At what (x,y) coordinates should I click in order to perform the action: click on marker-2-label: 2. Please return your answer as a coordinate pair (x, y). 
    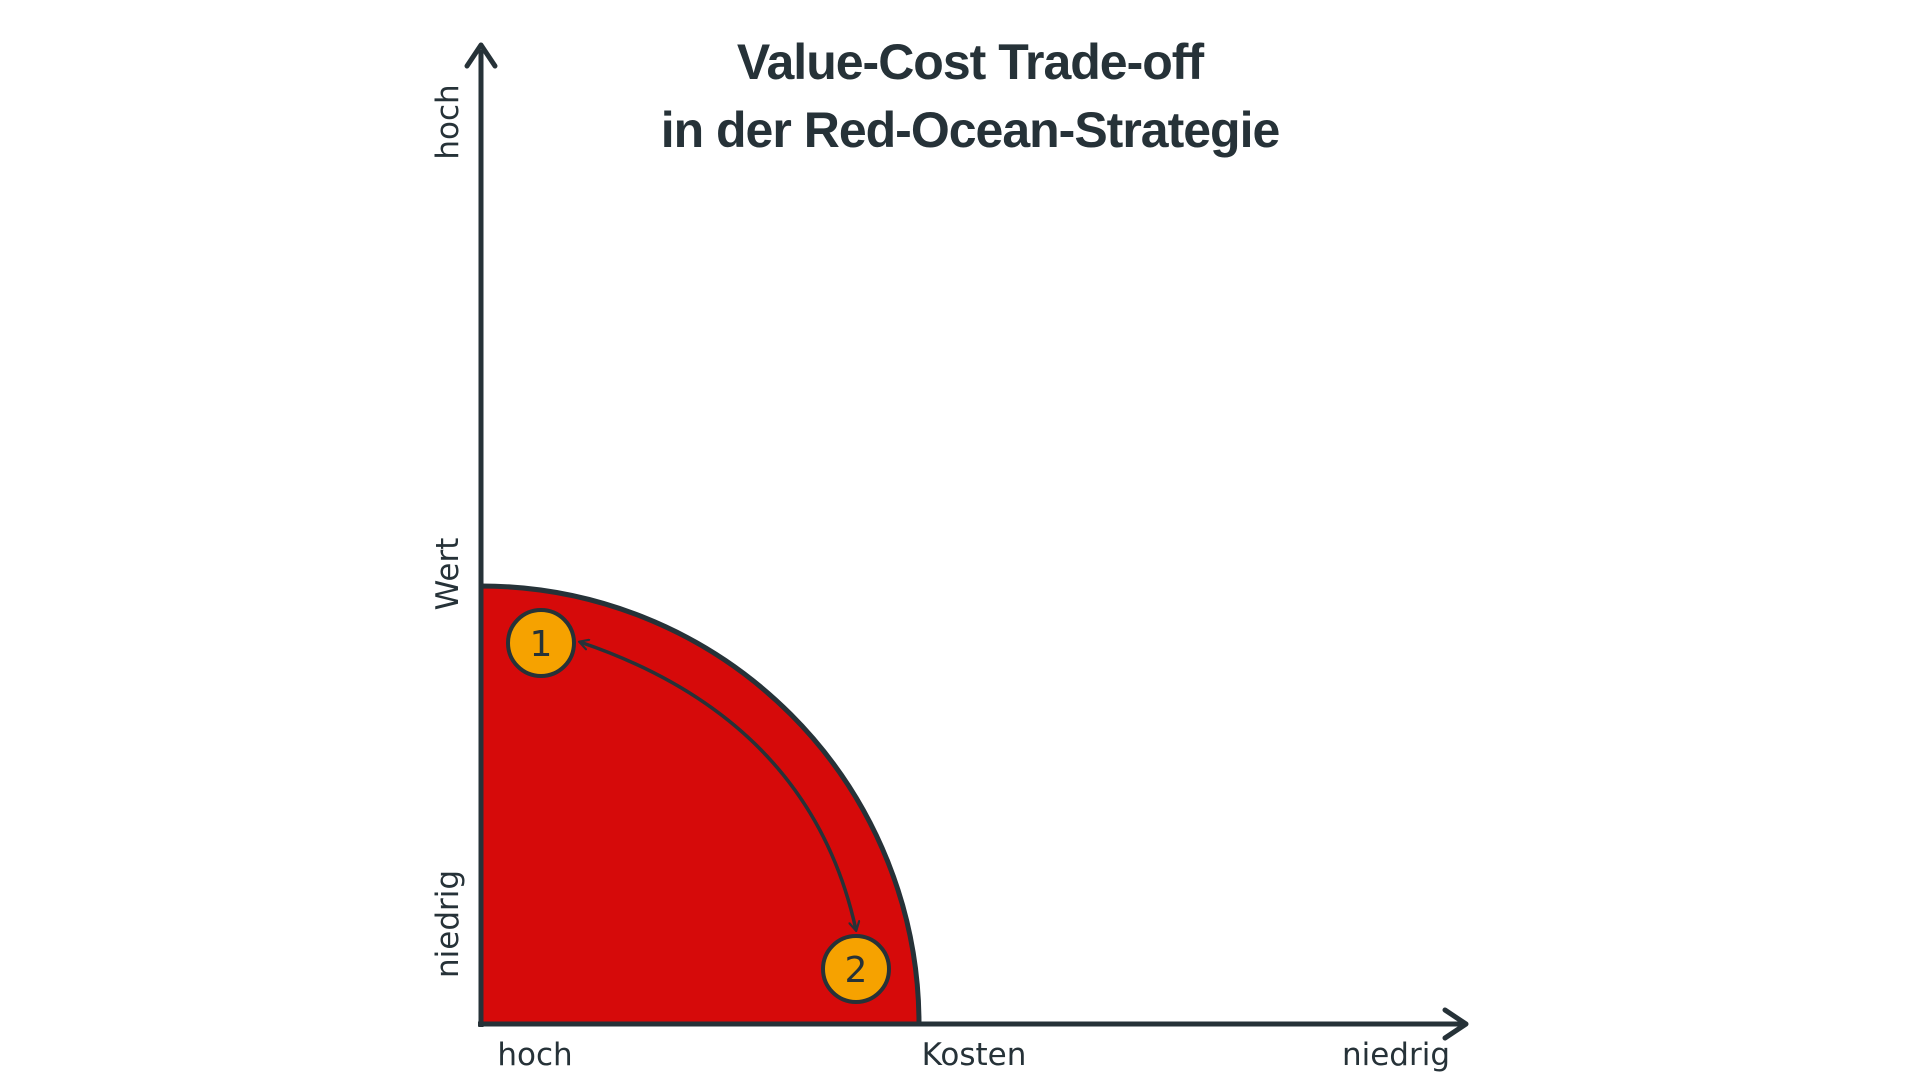
    Looking at the image, I should click on (856, 970).